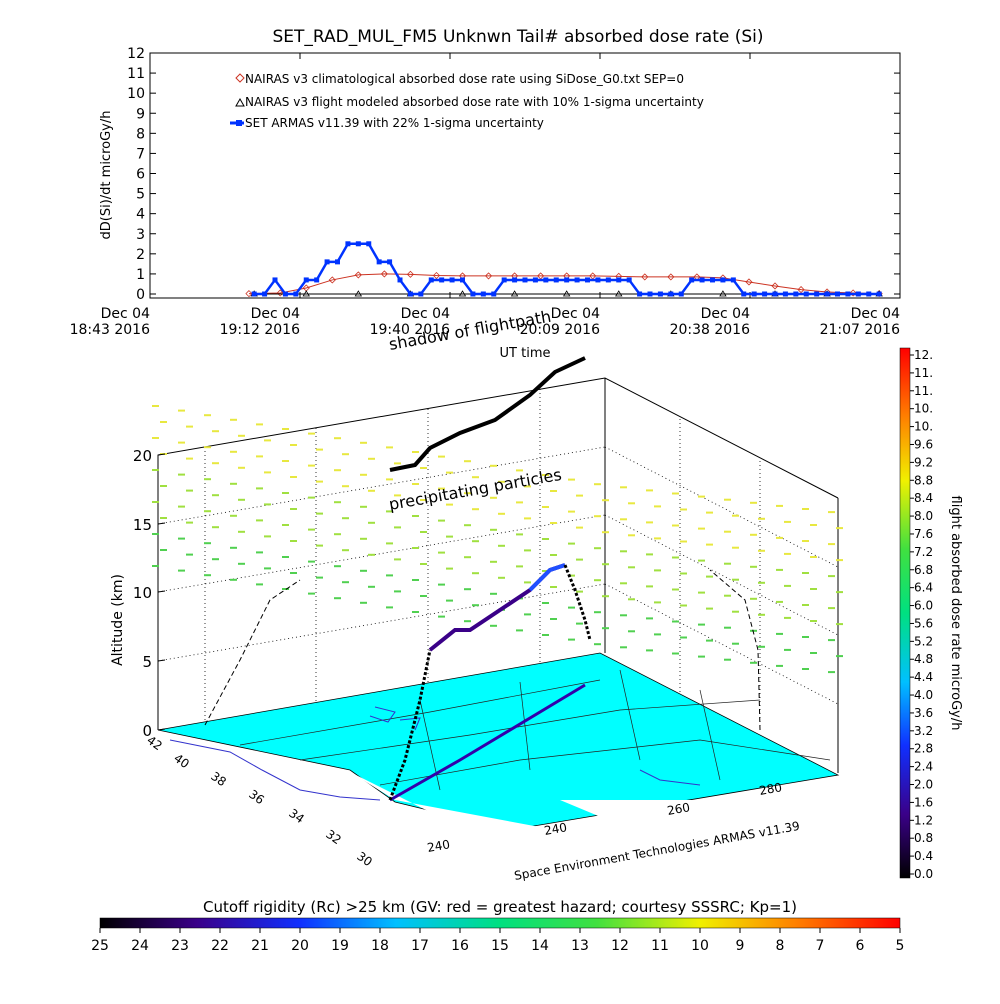 The height and width of the screenshot is (1004, 1000). What do you see at coordinates (252, 652) in the screenshot?
I see `flightpath-vertical-dashes` at bounding box center [252, 652].